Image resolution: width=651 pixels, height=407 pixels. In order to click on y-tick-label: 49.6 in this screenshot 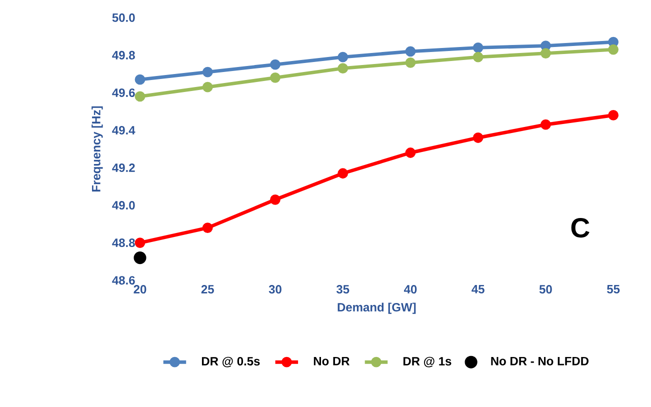, I will do `click(123, 92)`.